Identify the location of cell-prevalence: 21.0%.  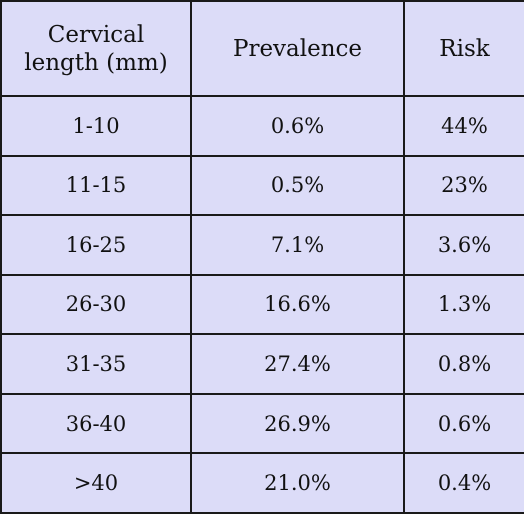
(297, 483).